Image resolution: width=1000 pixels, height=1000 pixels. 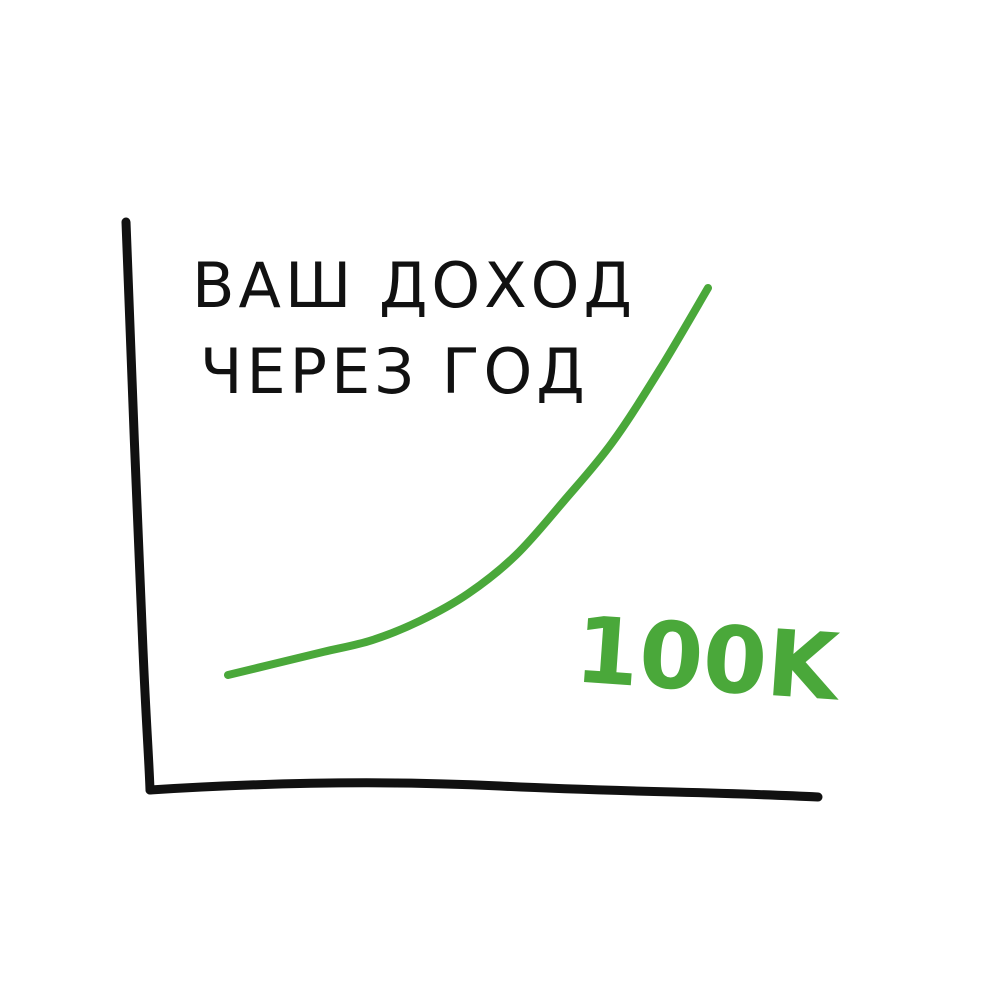 What do you see at coordinates (394, 371) in the screenshot?
I see `chart-title-line-2: ЧЕРЕЗ ГОД` at bounding box center [394, 371].